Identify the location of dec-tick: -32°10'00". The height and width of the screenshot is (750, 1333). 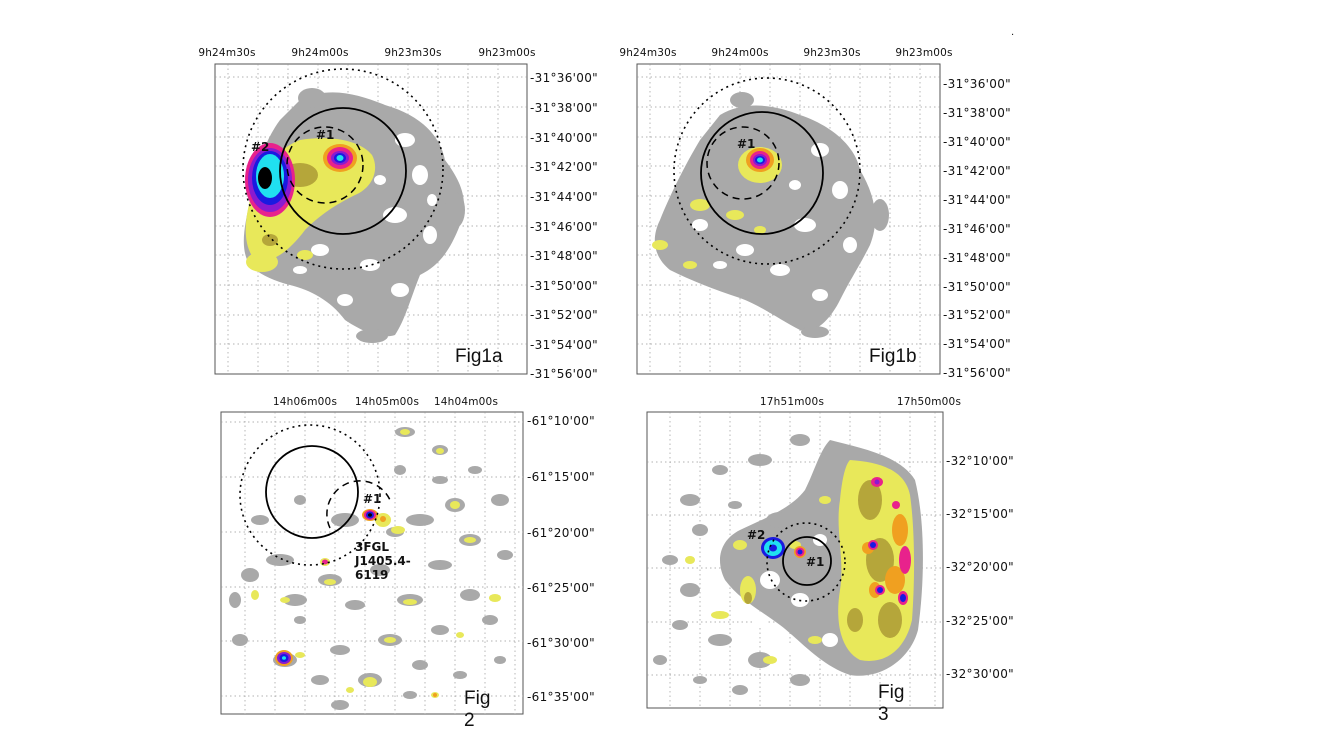
(980, 461).